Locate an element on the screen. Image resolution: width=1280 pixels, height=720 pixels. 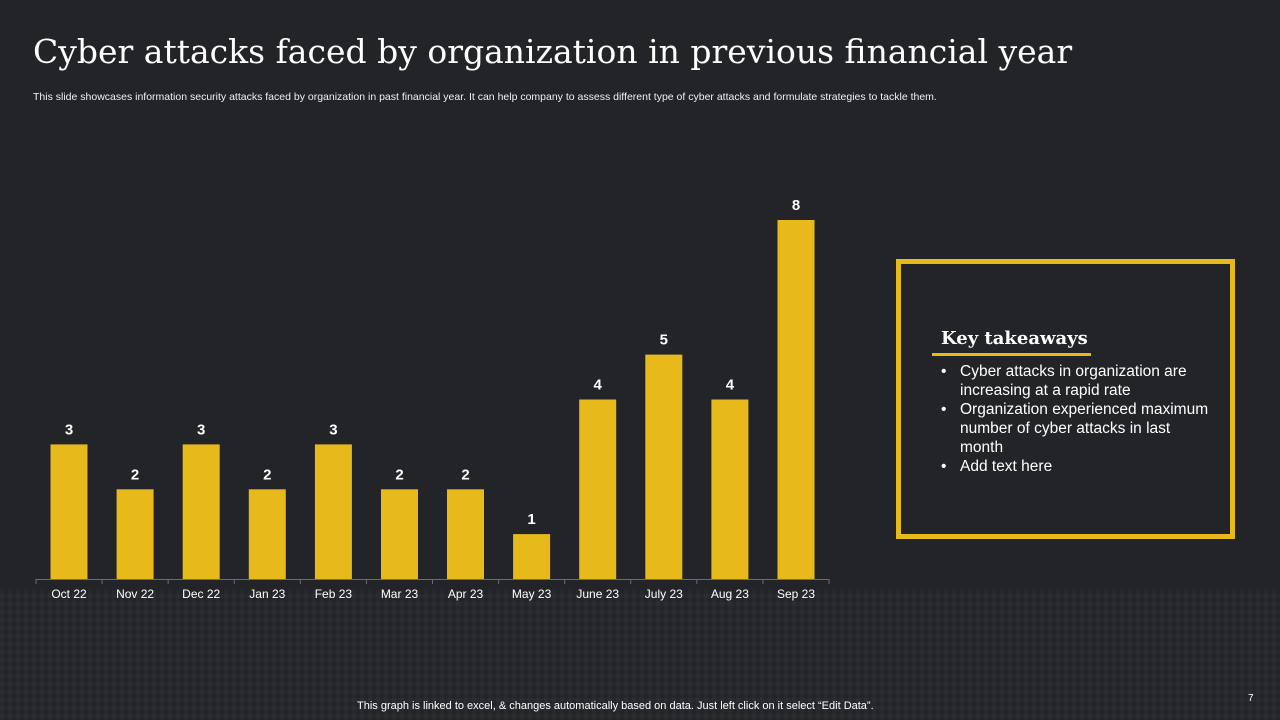
x-tick-label: Oct 22 is located at coordinates (69, 594).